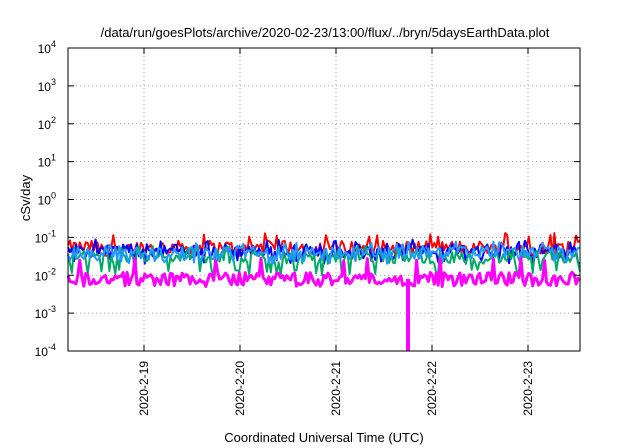 Image resolution: width=640 pixels, height=448 pixels. I want to click on y-tick-label: 10¹, so click(47, 161).